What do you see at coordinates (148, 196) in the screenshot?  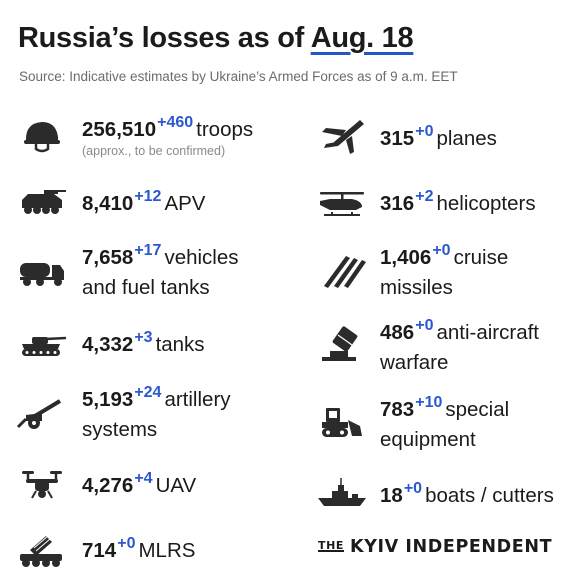 I see `stat-increase: +12` at bounding box center [148, 196].